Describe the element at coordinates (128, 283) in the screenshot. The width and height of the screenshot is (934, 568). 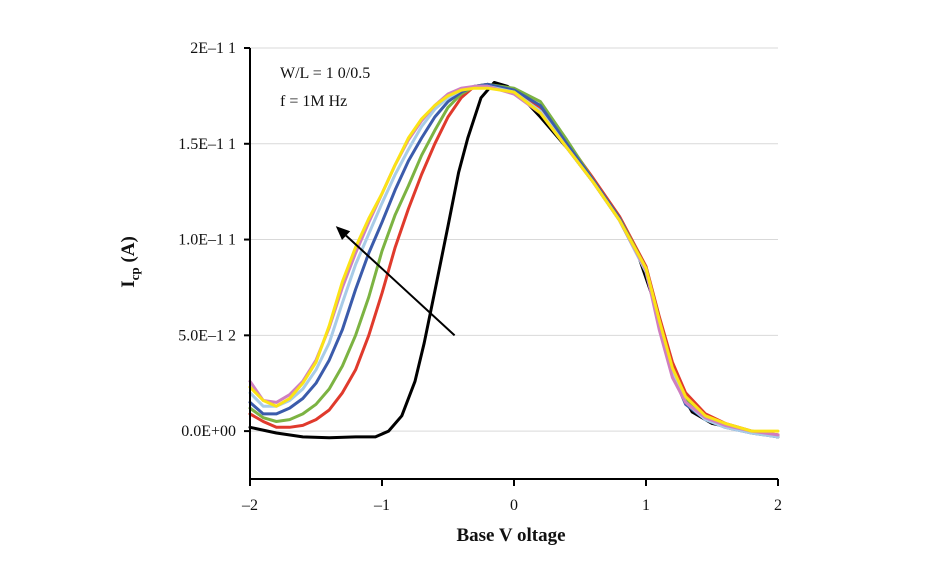
I see `y-axis-title-main: I` at that location.